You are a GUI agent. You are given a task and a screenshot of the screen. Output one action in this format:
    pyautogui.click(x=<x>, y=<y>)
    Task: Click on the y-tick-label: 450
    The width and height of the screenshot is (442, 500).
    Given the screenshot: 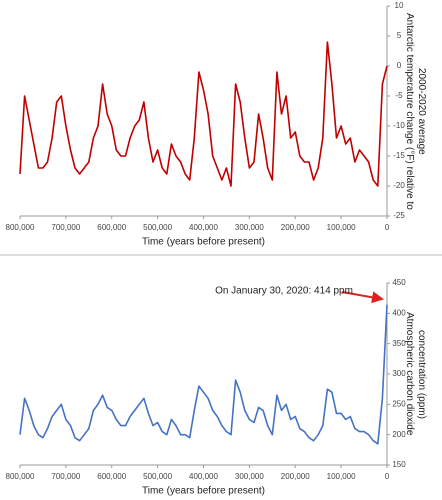 What is the action you would take?
    pyautogui.click(x=399, y=282)
    